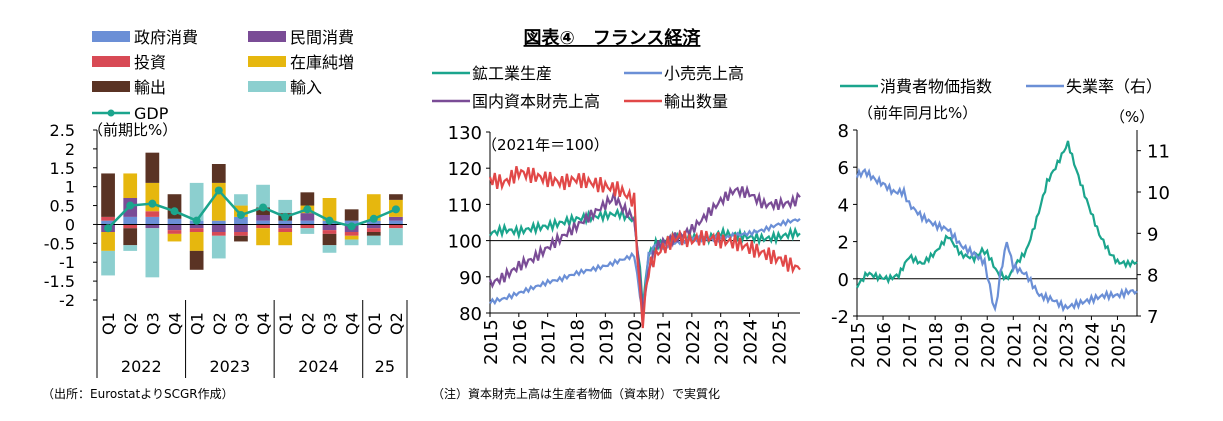 The image size is (1223, 421). Describe the element at coordinates (241, 323) in the screenshot. I see `x-quarter-label-6: Q3` at that location.